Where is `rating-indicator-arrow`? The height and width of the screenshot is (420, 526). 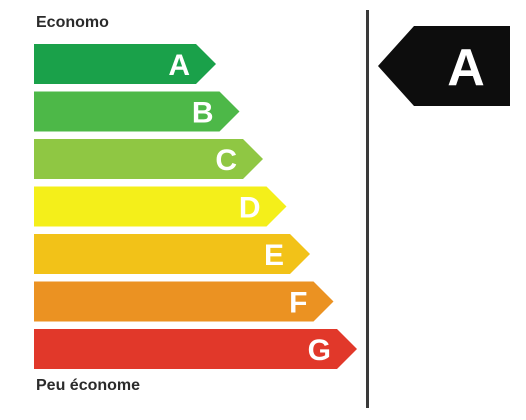
rating-indicator-arrow is located at coordinates (444, 66).